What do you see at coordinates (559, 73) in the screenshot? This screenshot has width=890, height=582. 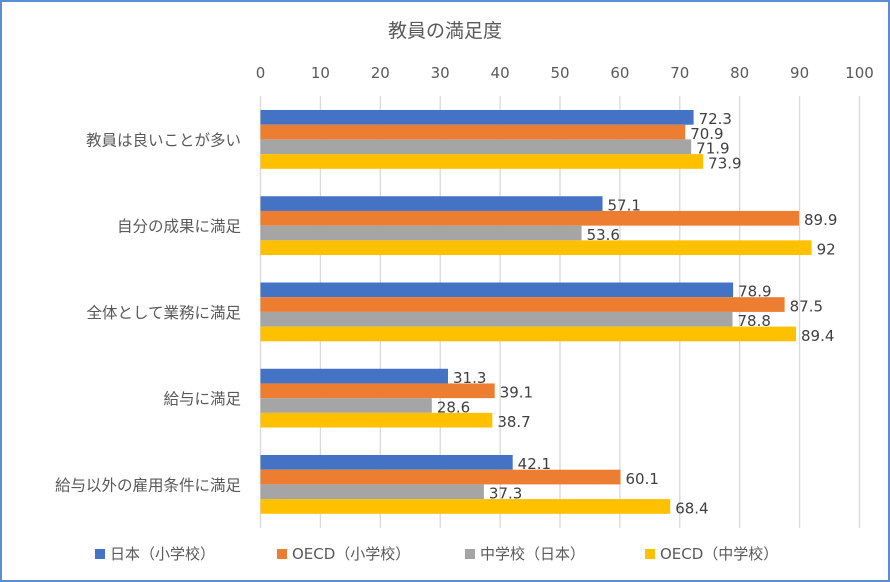 I see `x-tick-label: 50` at bounding box center [559, 73].